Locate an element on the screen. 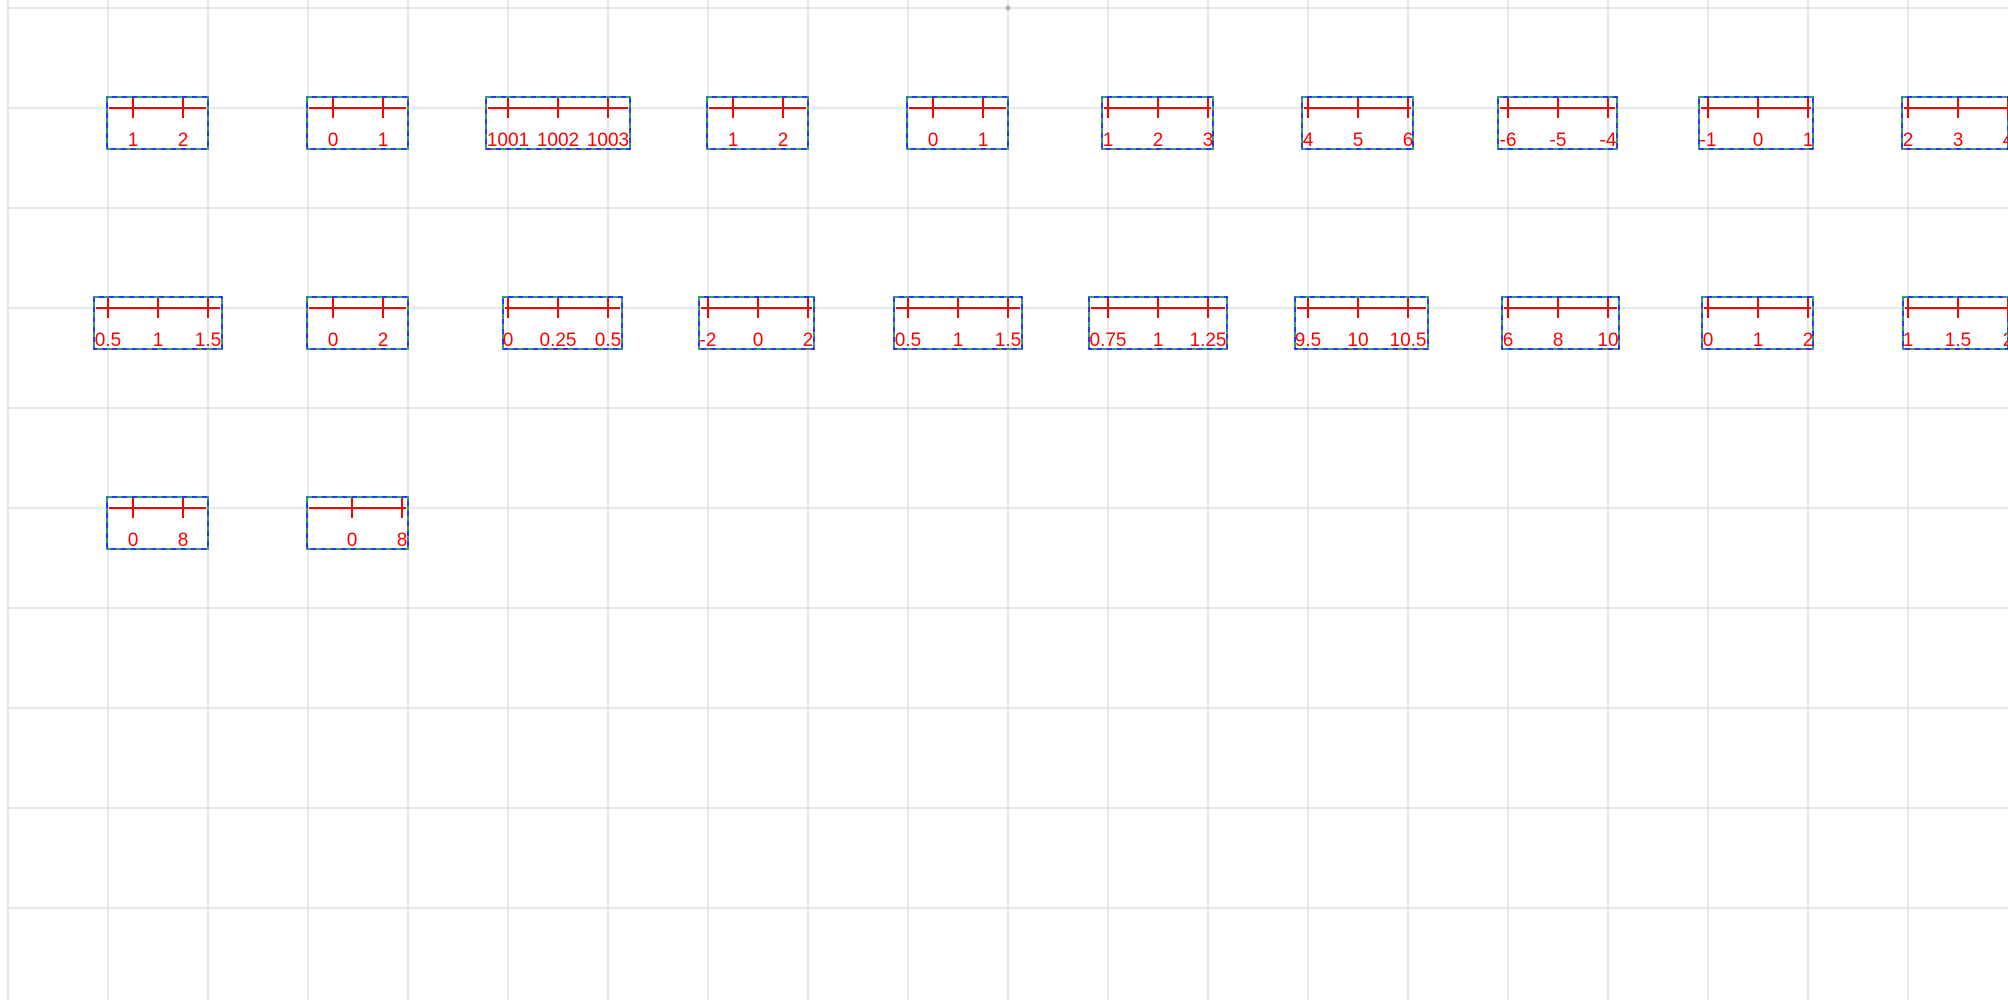 The height and width of the screenshot is (1000, 2008). number-line-widget: 0 0.25 0.5 is located at coordinates (562, 323).